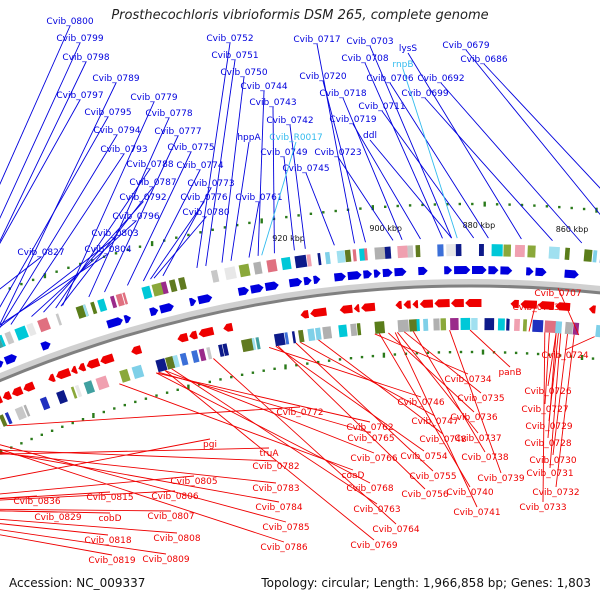  Describe the element at coordinates (337, 153) in the screenshot. I see `forward-gene-label: Cvib_0723` at that location.